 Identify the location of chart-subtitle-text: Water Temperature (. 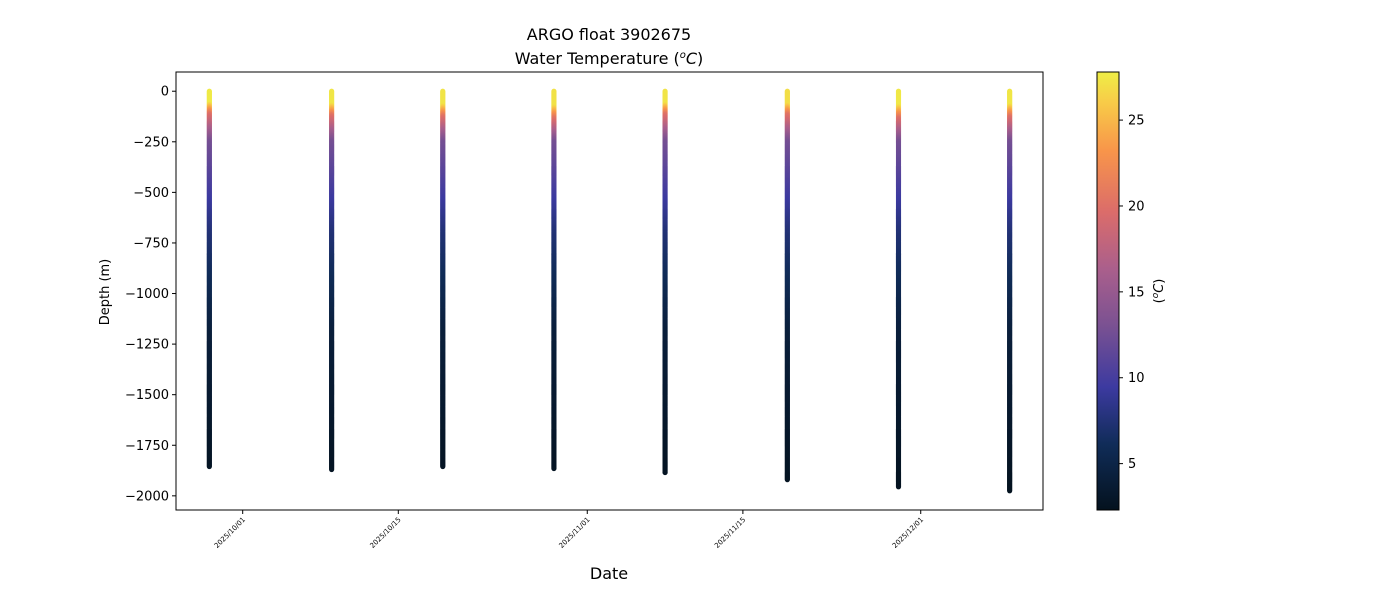
(597, 58).